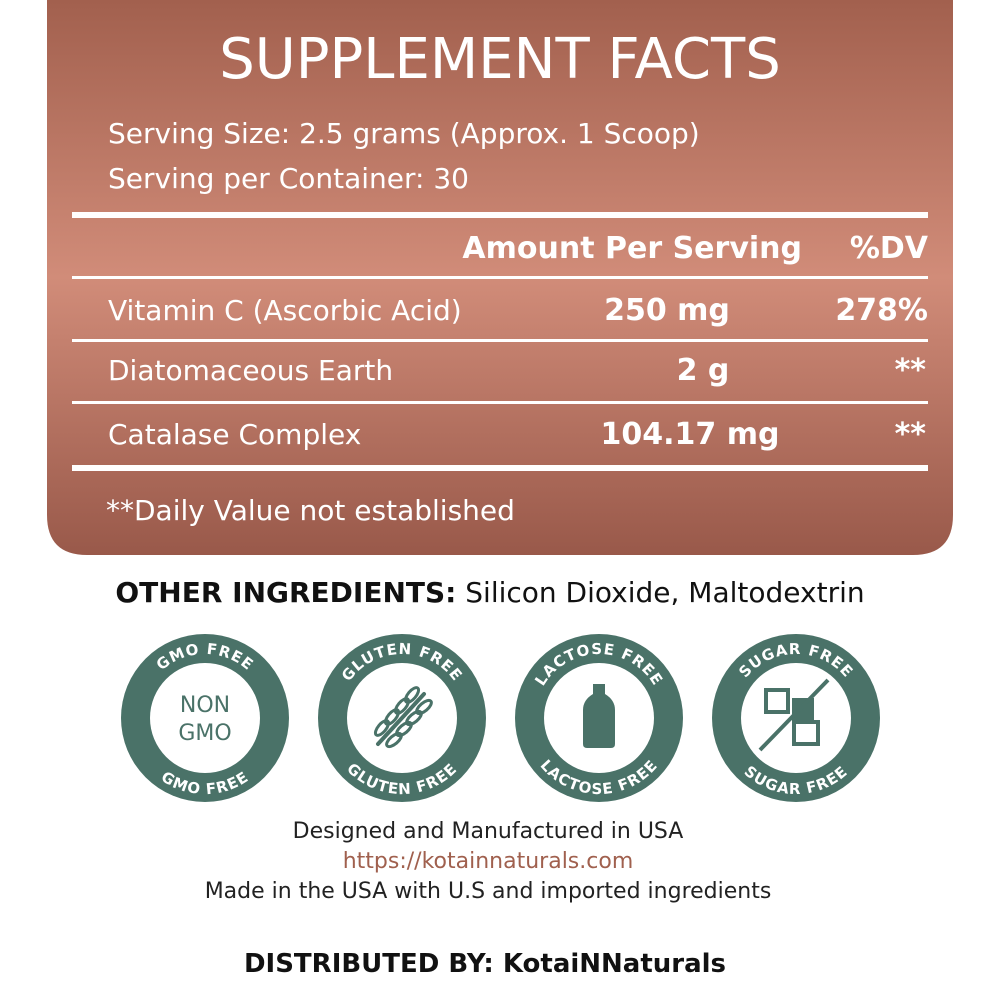 The image size is (1000, 1000). What do you see at coordinates (599, 716) in the screenshot?
I see `bottle` at bounding box center [599, 716].